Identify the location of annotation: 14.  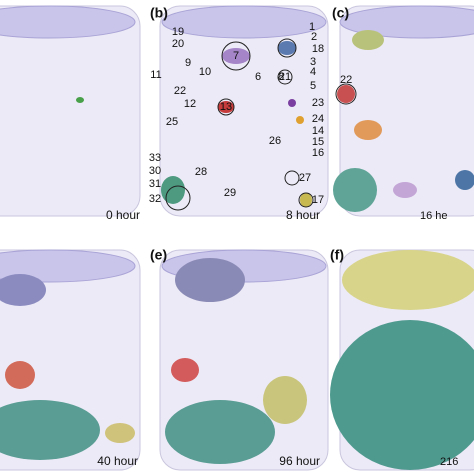
(318, 131).